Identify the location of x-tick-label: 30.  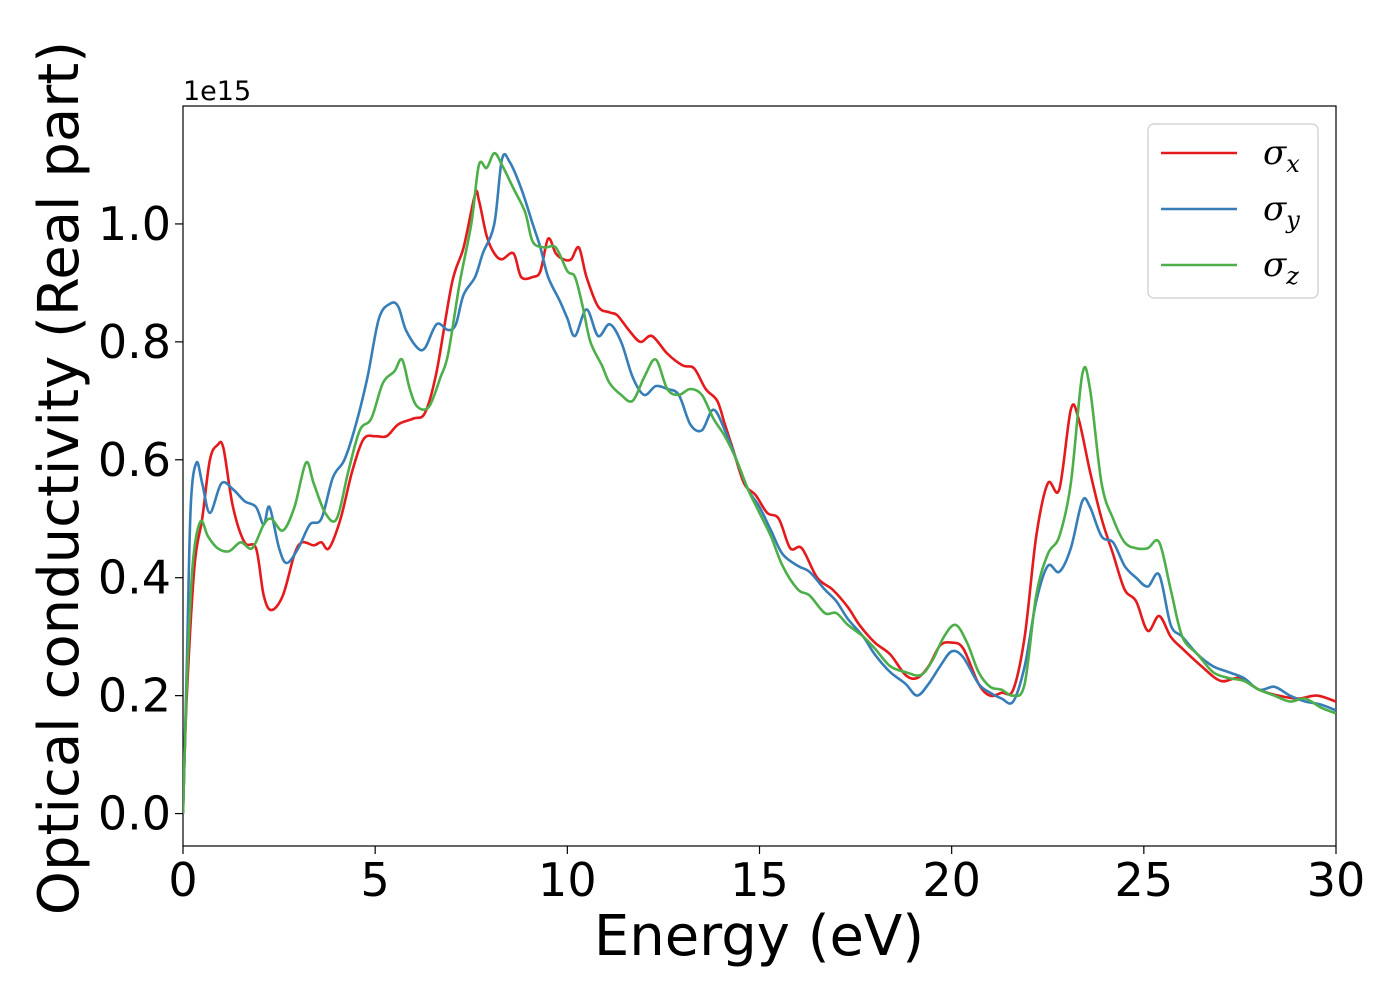
(1336, 880).